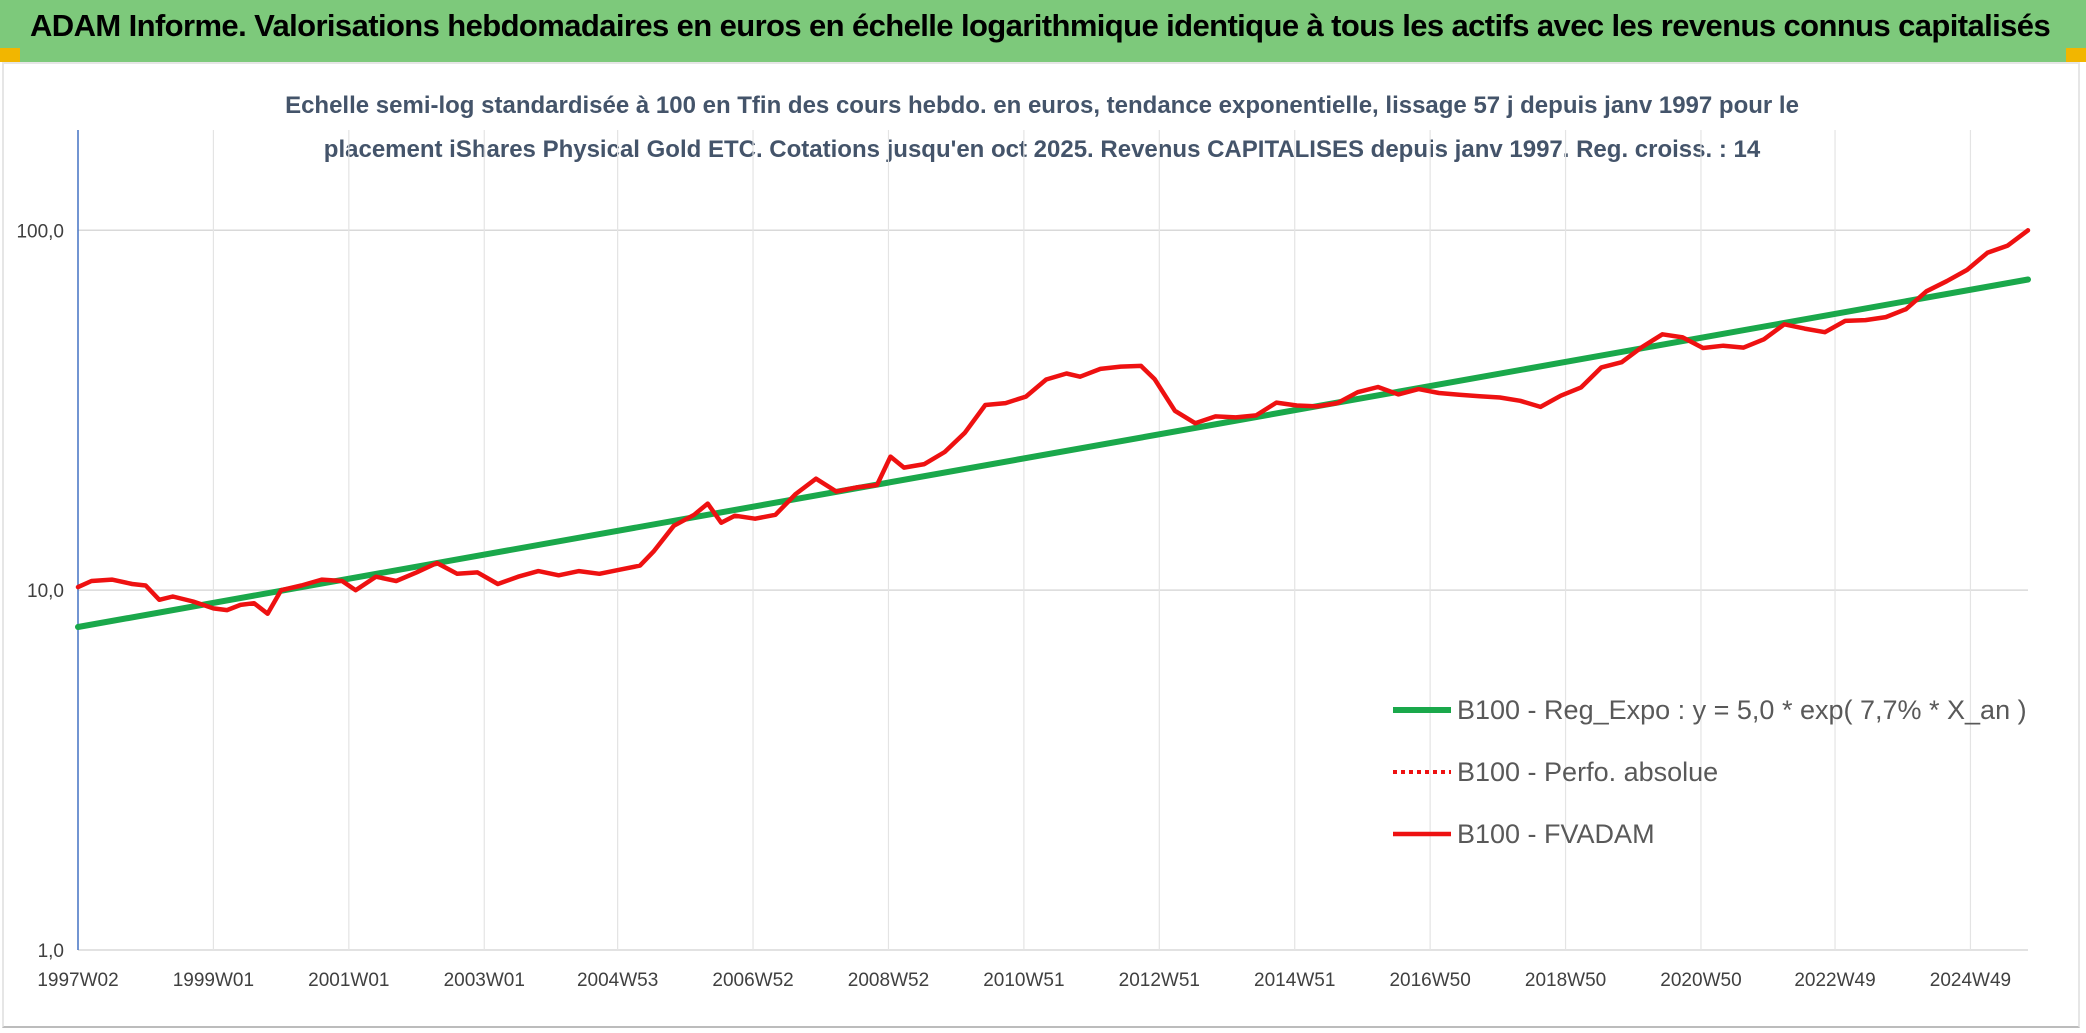  I want to click on legend-label: B100 - FVADAM, so click(1556, 834).